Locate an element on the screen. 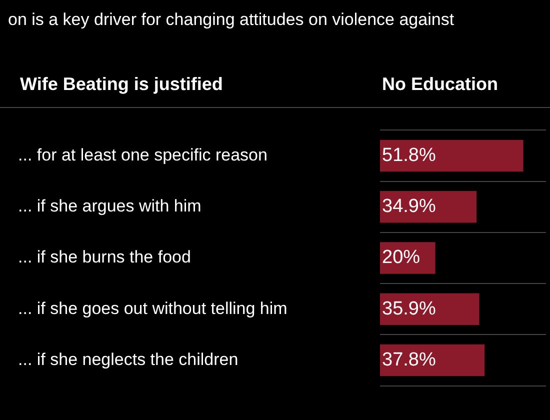  y-axis-title: Wife Beating is justified is located at coordinates (122, 84).